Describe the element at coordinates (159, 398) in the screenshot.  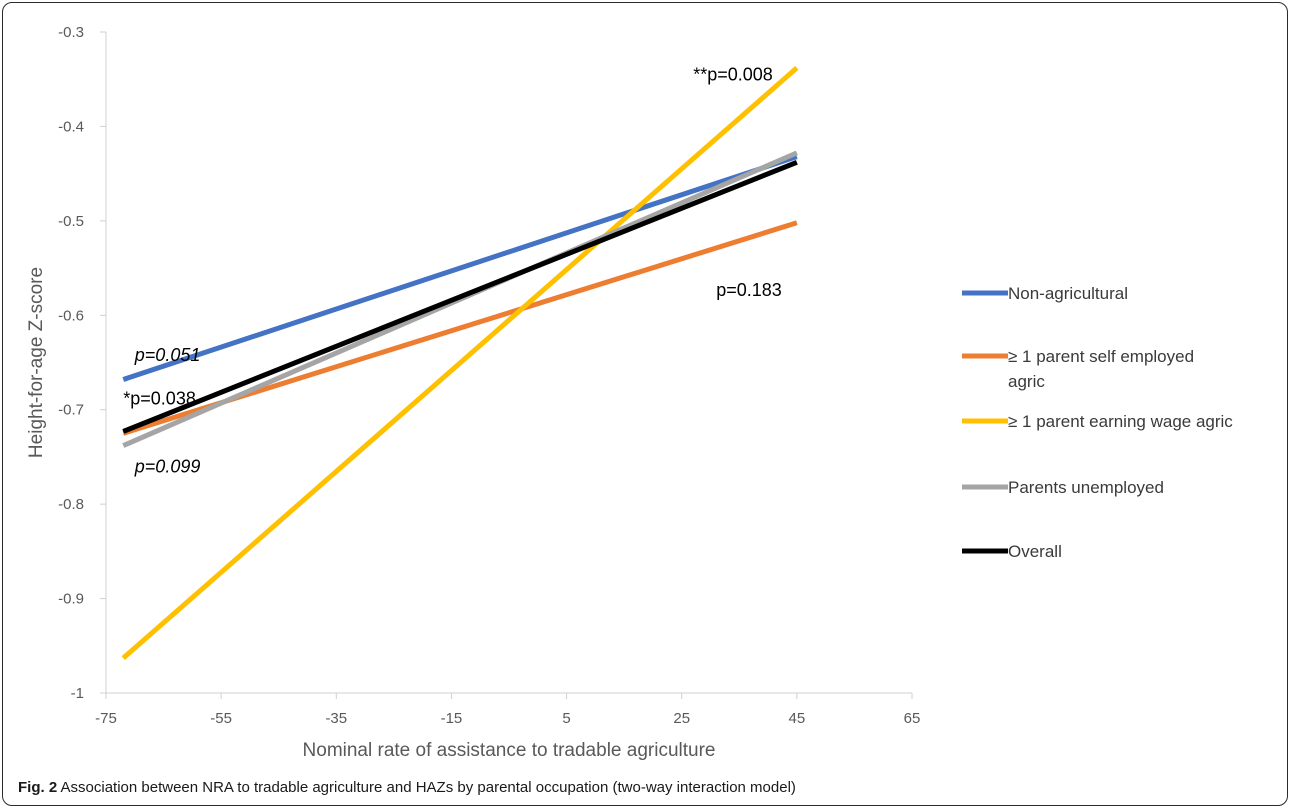
I see `annotation-1: *p=0.038` at that location.